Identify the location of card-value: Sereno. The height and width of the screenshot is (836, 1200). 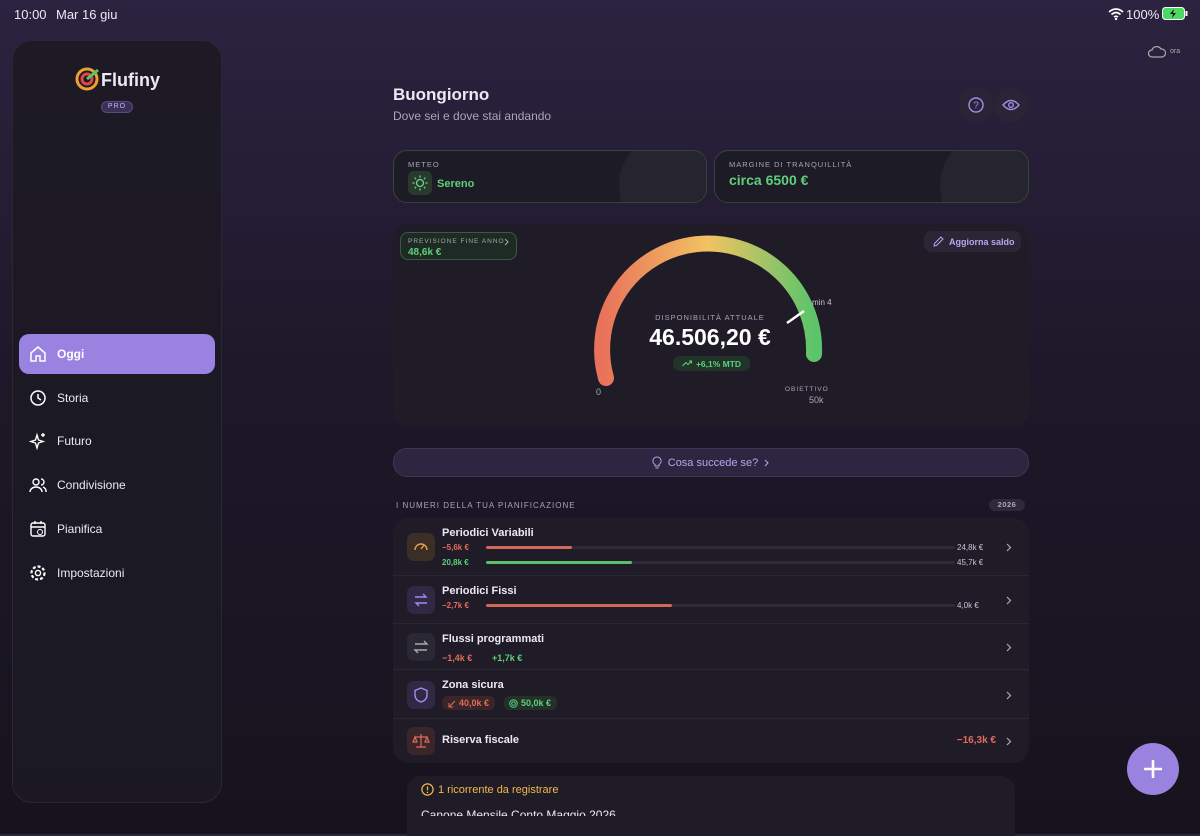
(456, 184).